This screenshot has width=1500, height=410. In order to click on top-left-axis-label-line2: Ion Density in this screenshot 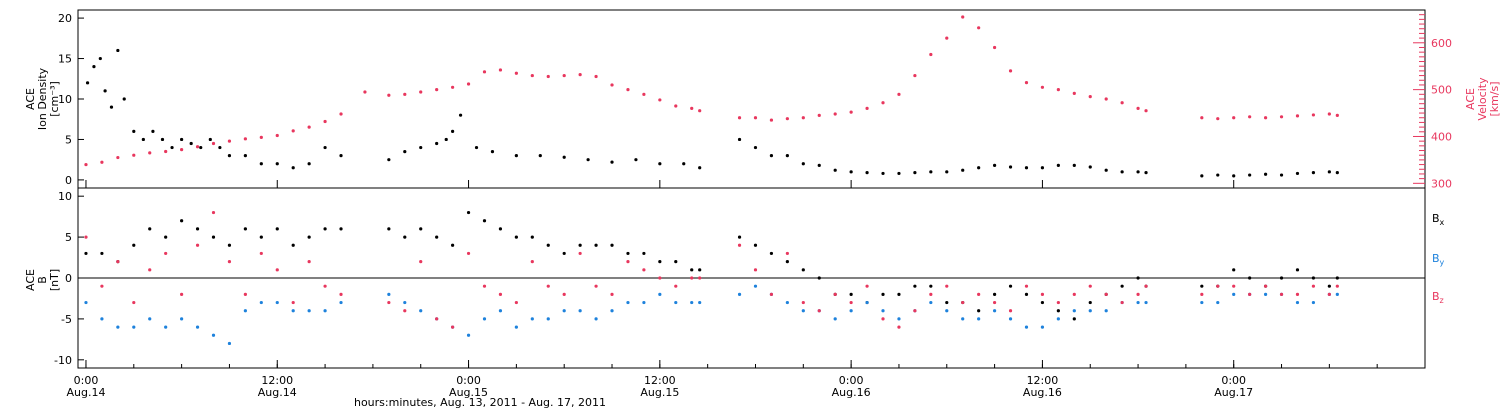, I will do `click(42, 98)`.